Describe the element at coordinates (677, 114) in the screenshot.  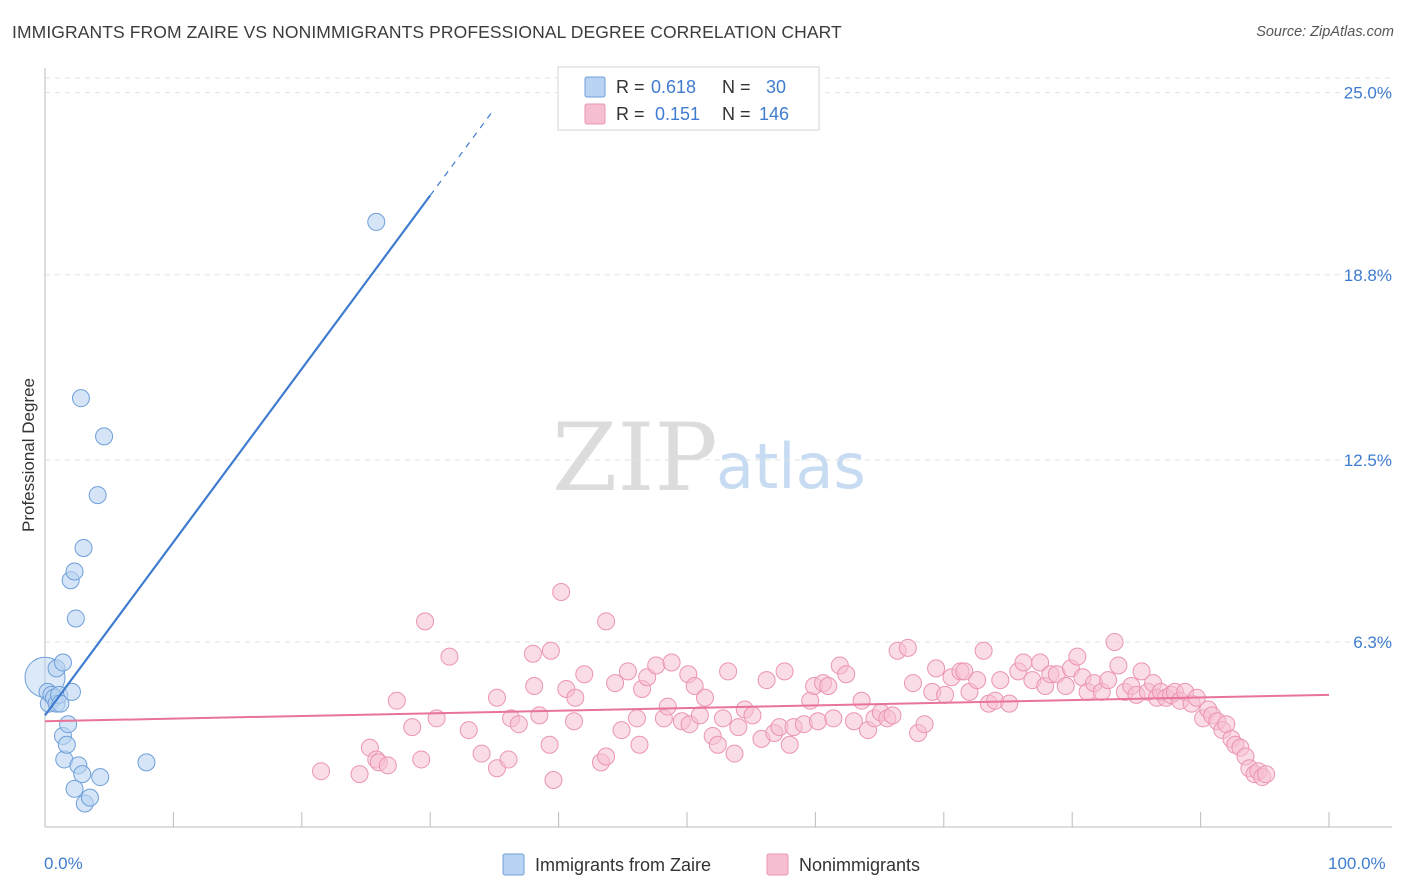
I see `legend-r-value-2: 0.151` at that location.